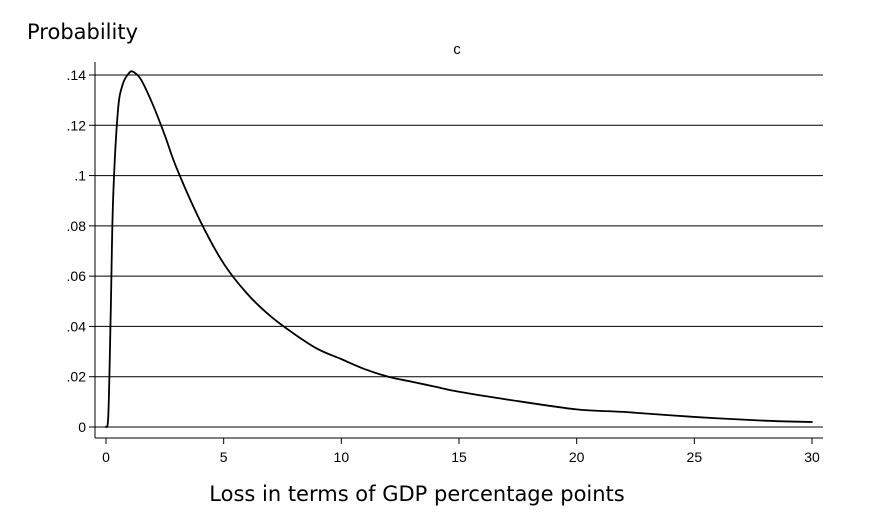 The image size is (896, 528). What do you see at coordinates (416, 494) in the screenshot?
I see `x-axis-label: Loss in terms of GDP percentage points` at bounding box center [416, 494].